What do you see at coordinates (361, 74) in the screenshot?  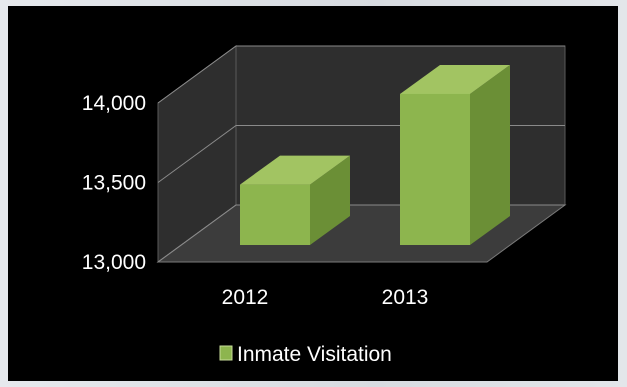 I see `gridline` at bounding box center [361, 74].